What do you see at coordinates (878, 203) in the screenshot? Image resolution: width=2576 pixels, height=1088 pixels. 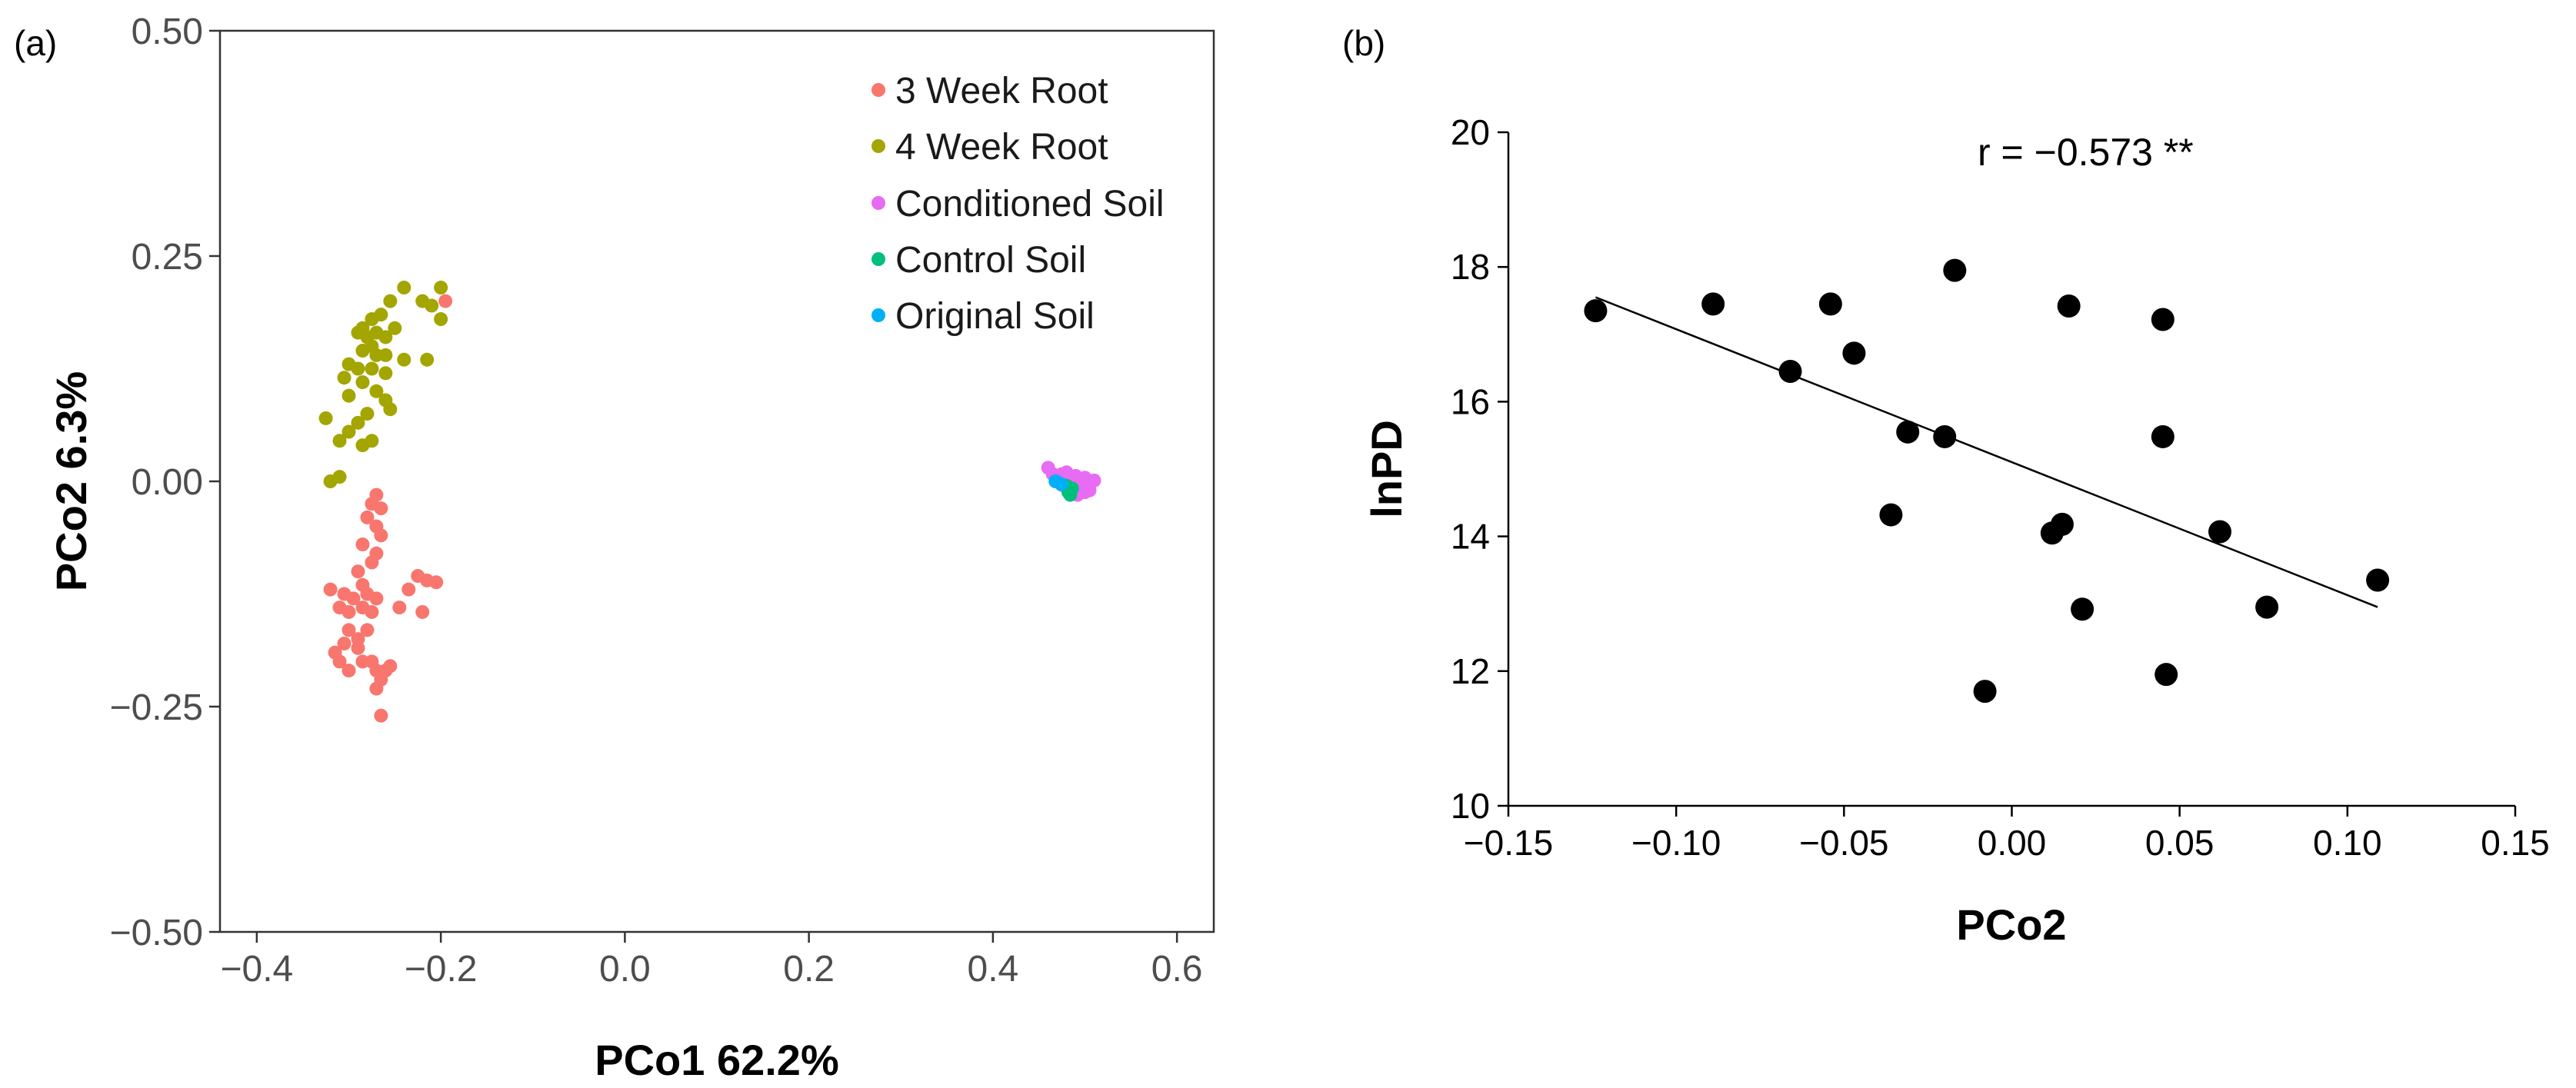 I see `legend-swatch-conditioned-soil` at bounding box center [878, 203].